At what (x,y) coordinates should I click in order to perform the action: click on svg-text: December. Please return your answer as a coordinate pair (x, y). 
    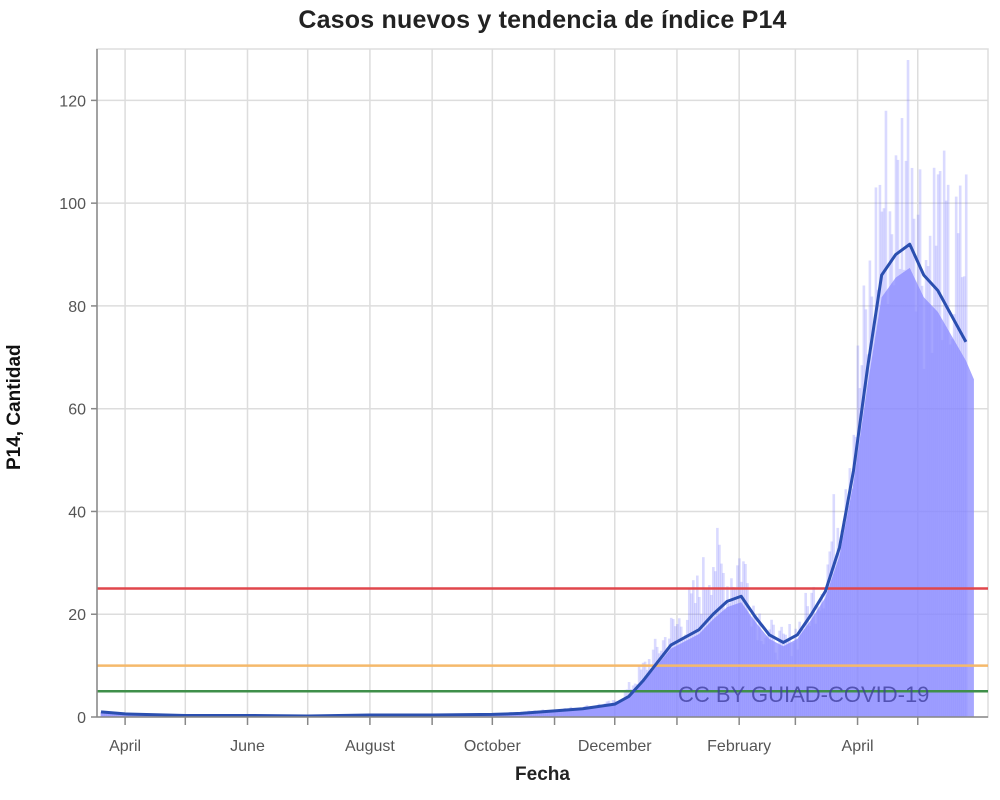
    Looking at the image, I should click on (615, 746).